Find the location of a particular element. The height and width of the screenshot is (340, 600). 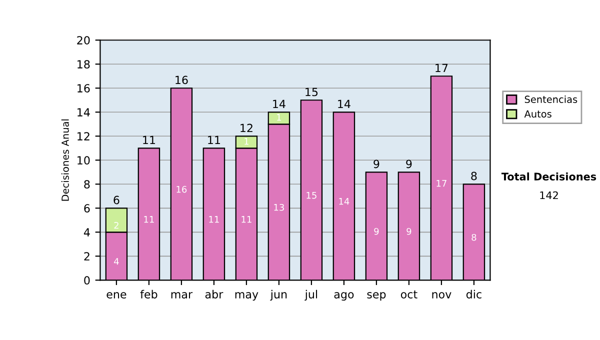

y-tick-label: 2 is located at coordinates (87, 256).